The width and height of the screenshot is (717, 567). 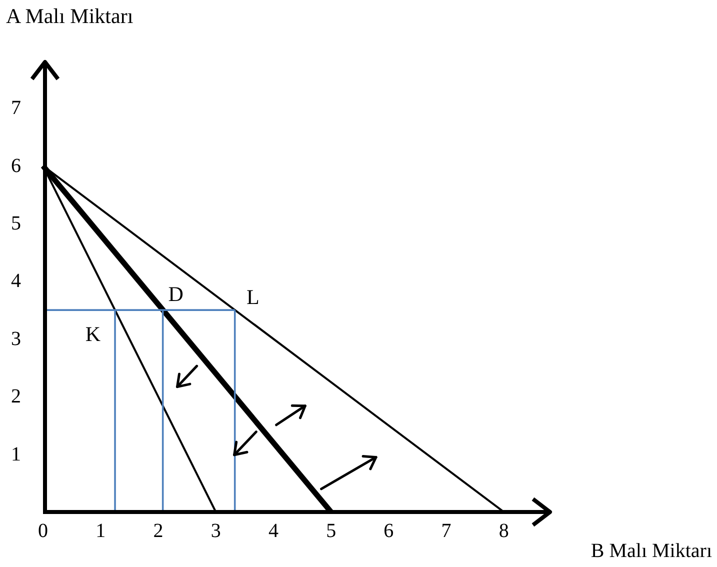 What do you see at coordinates (43, 531) in the screenshot?
I see `x-tick-label: 0` at bounding box center [43, 531].